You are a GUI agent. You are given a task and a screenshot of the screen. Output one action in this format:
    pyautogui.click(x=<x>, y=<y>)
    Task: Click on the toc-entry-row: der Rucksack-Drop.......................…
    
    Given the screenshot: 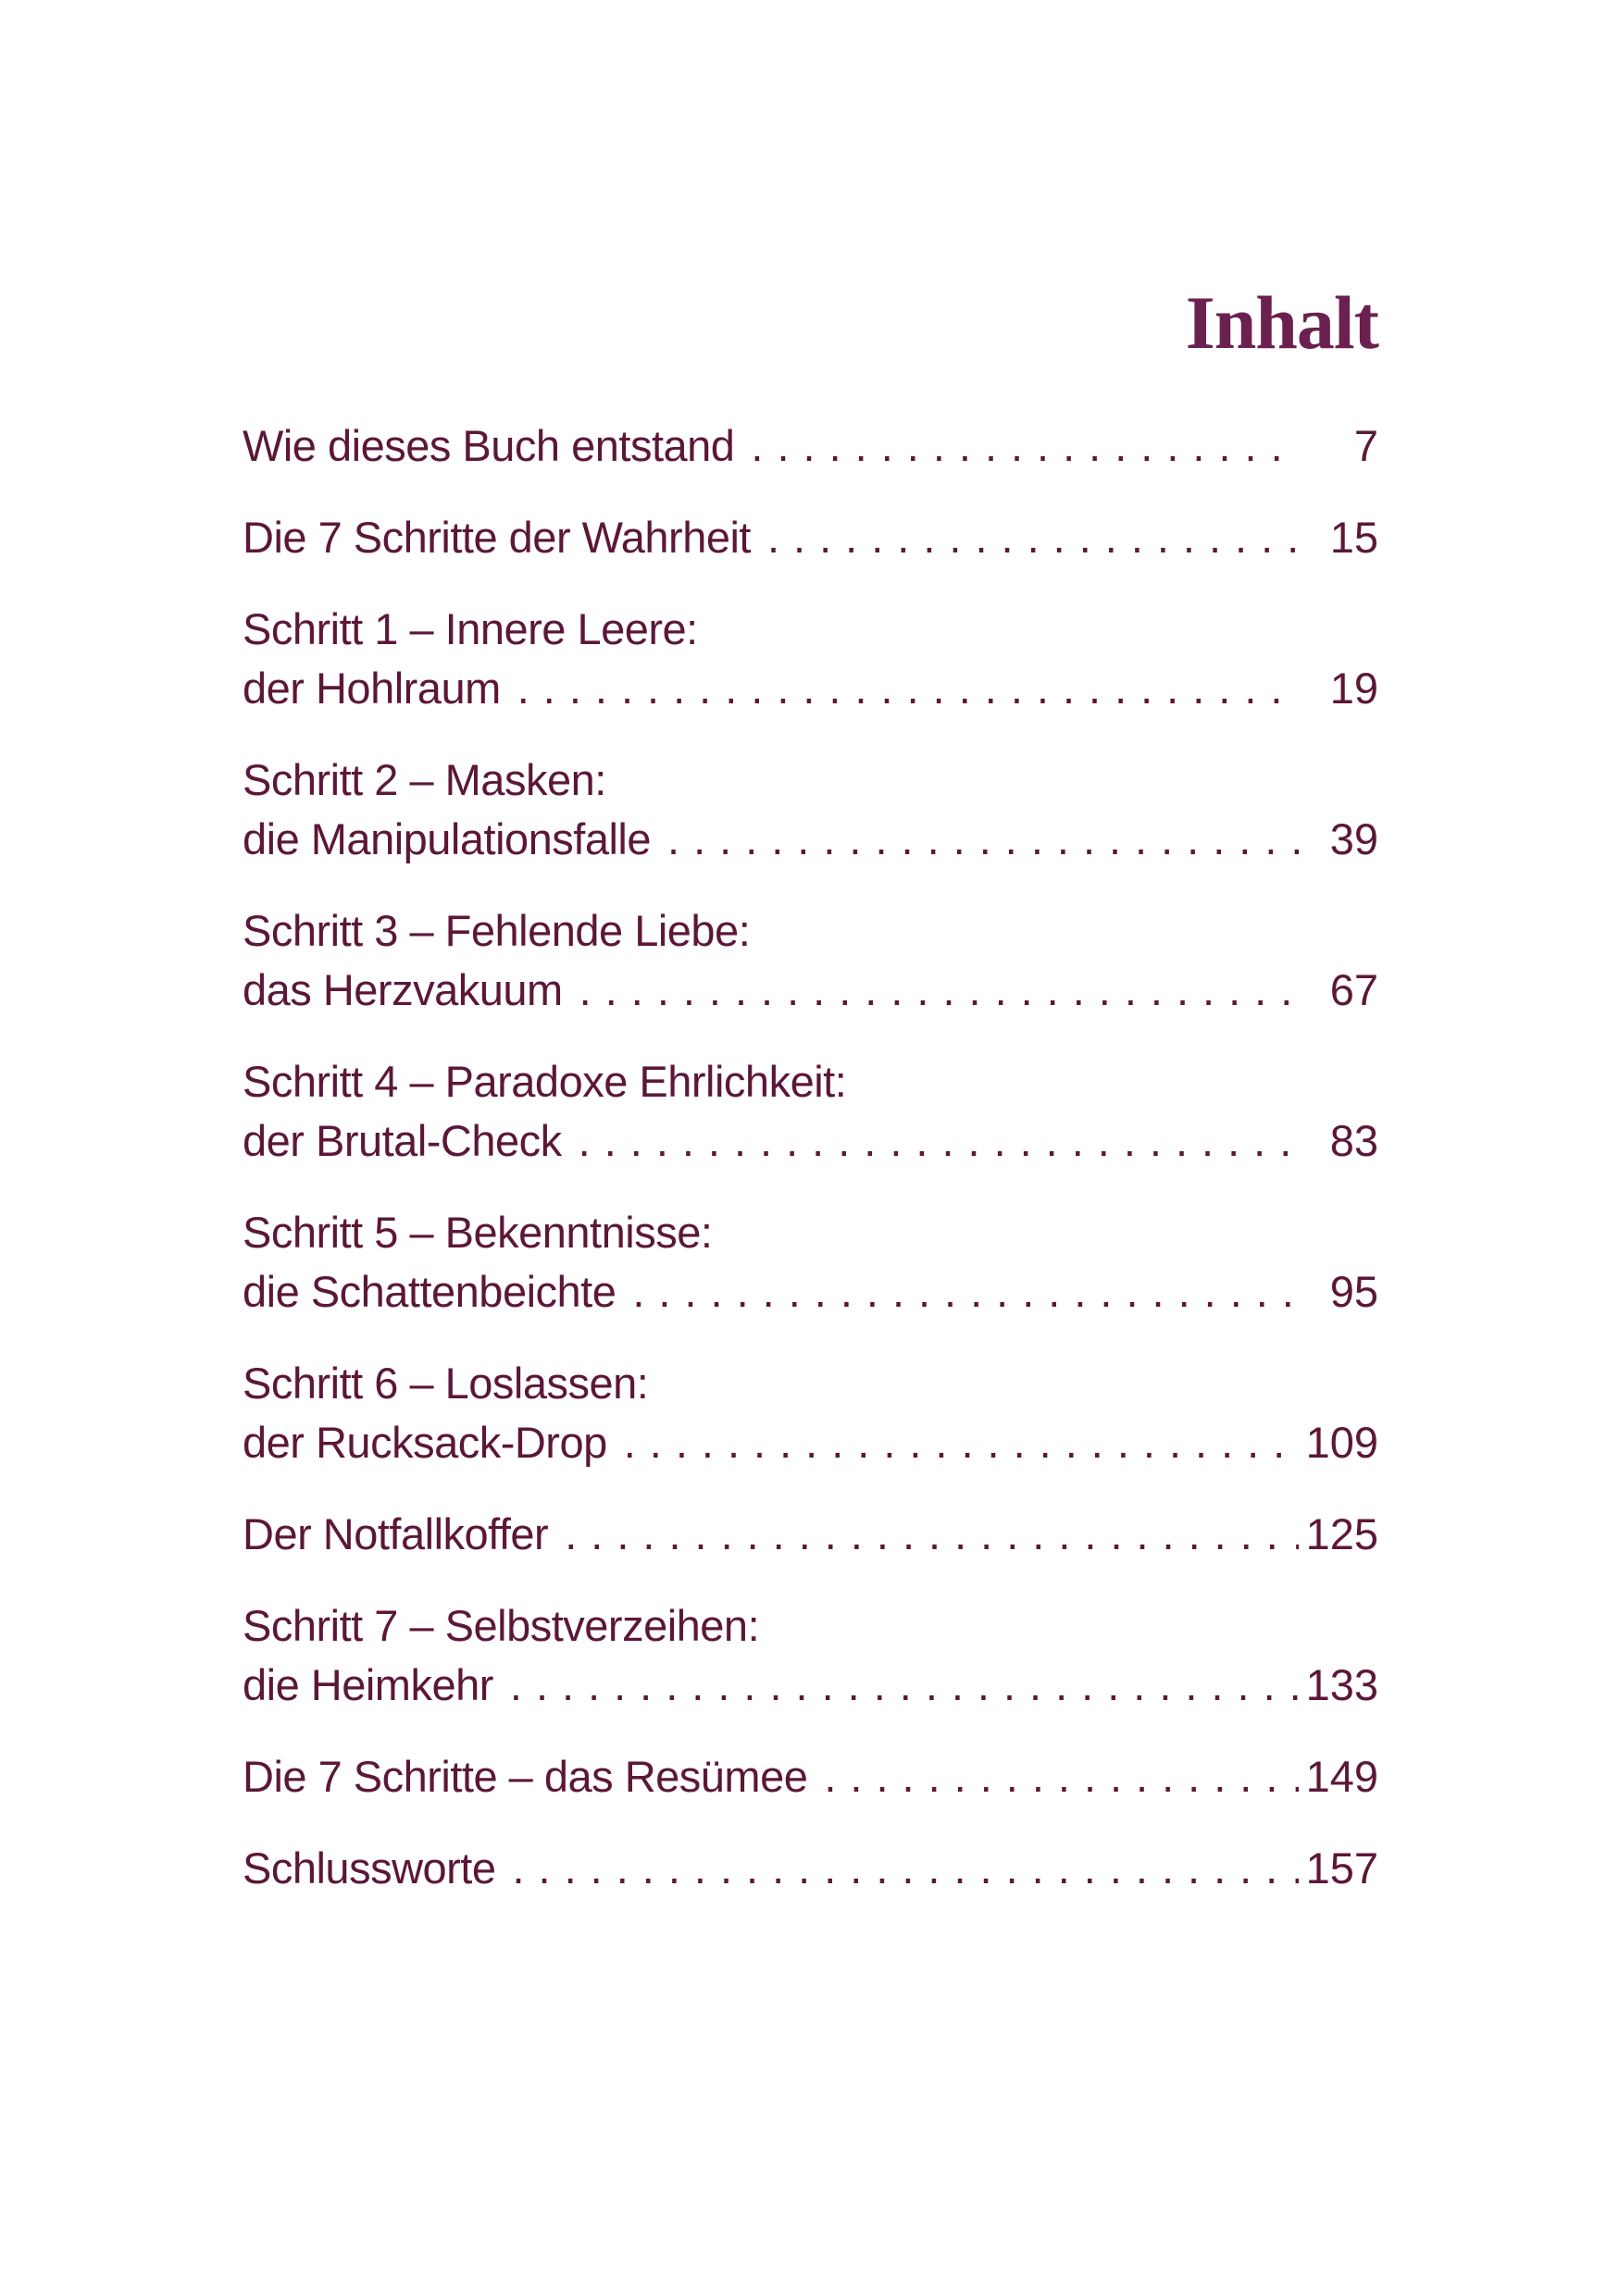 What is the action you would take?
    pyautogui.click(x=811, y=1443)
    